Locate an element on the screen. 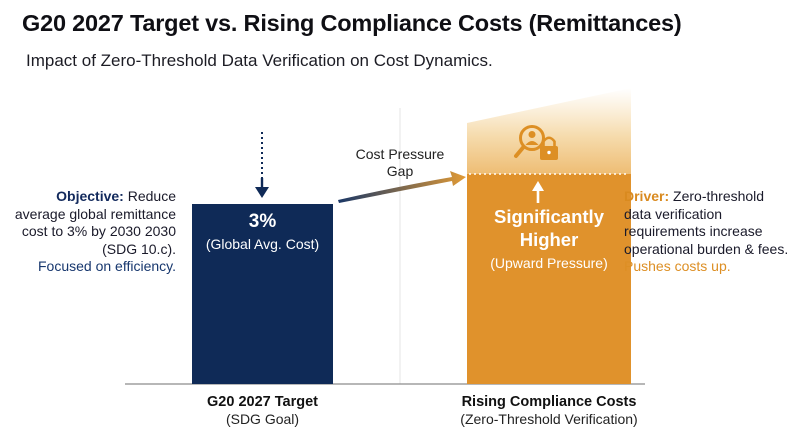 The image size is (800, 447). category-name: Rising Compliance Costs is located at coordinates (549, 402).